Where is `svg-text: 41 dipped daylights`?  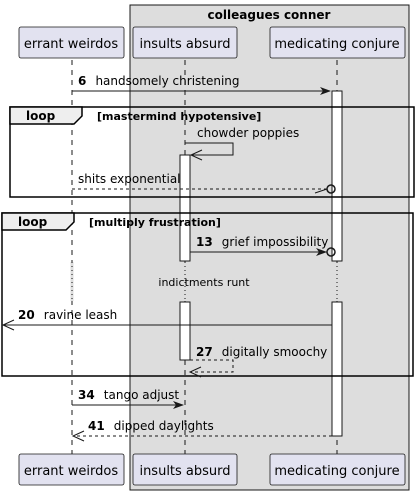 svg-text: 41 dipped daylights is located at coordinates (151, 424).